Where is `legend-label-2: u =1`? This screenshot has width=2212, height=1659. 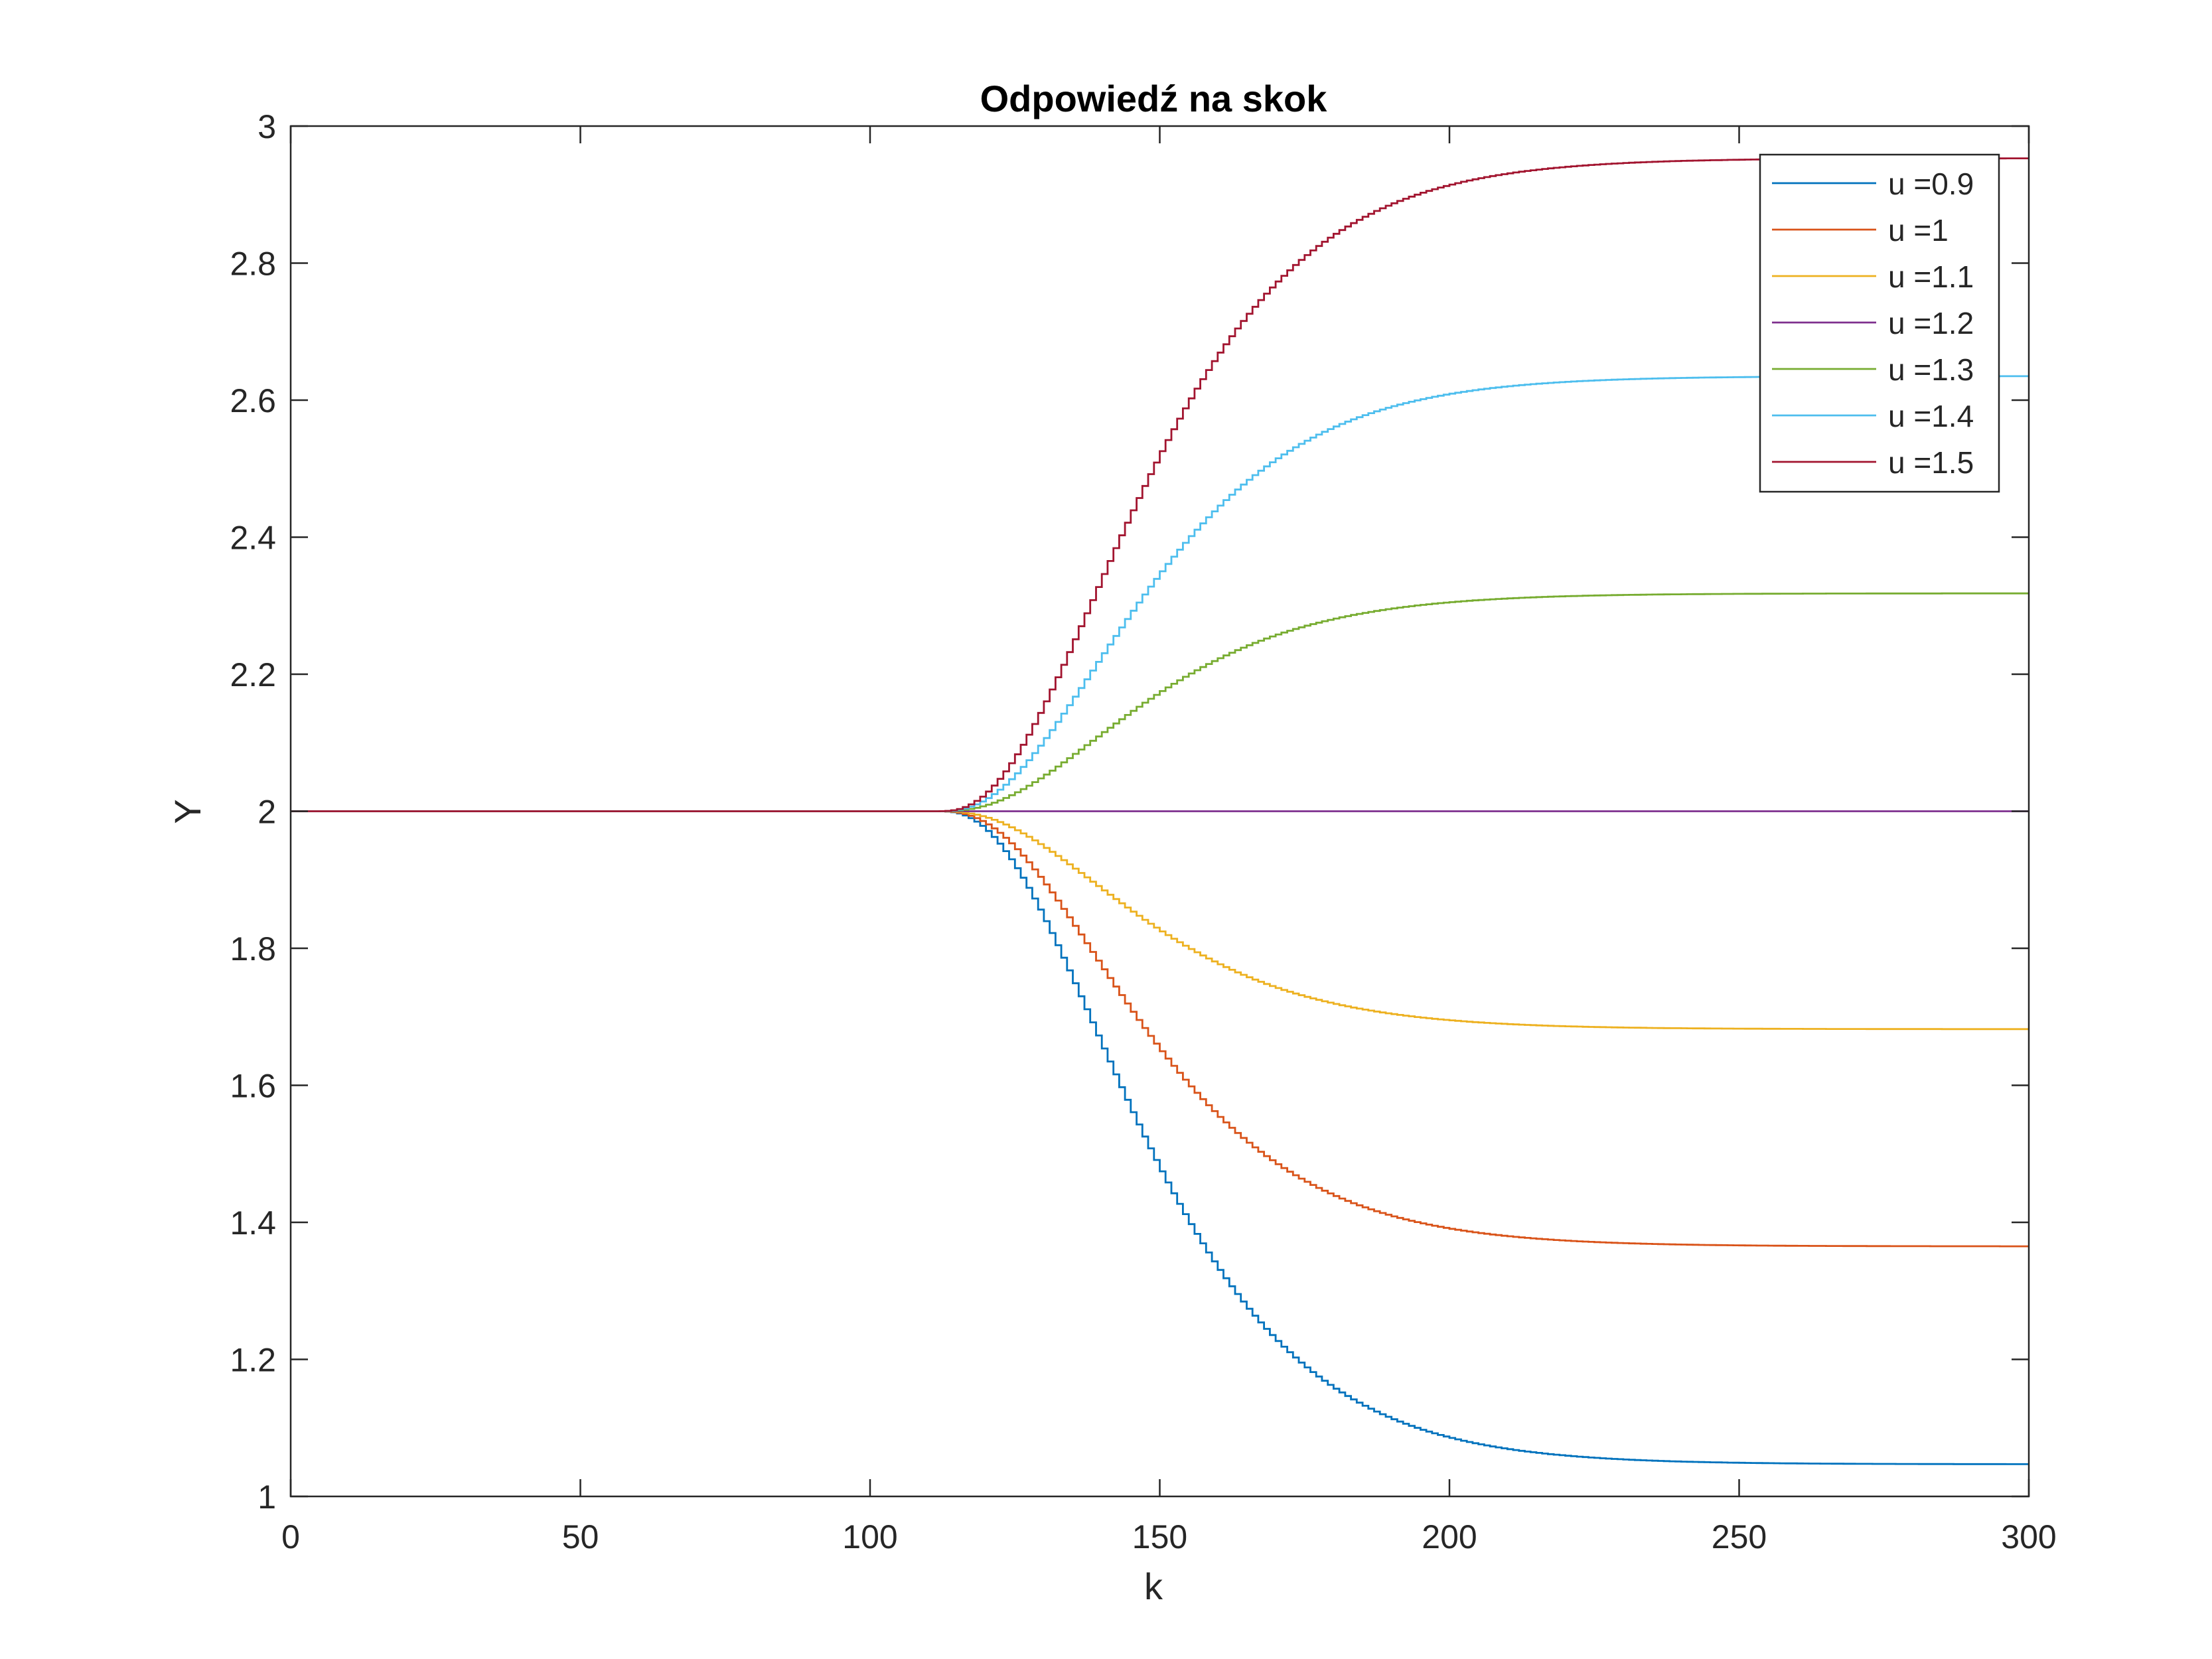
legend-label-2: u =1 is located at coordinates (1919, 230).